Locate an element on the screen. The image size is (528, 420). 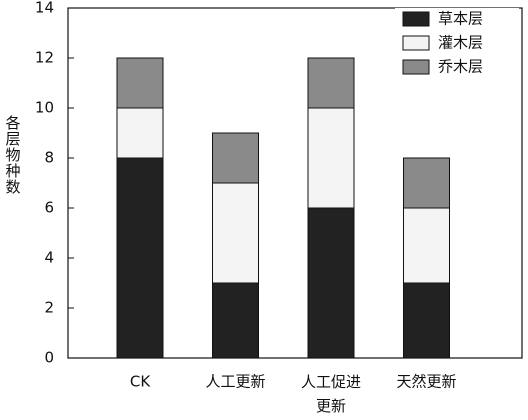
y-tick-label: 4 is located at coordinates (49, 258).